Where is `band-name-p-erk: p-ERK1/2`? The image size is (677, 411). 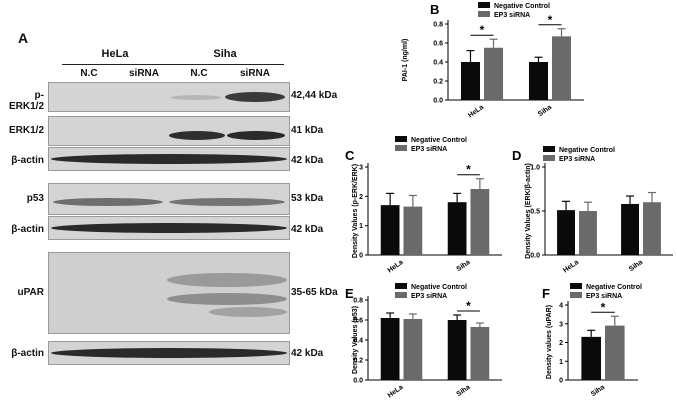
band-name-p-erk: p-ERK1/2 is located at coordinates (26, 101).